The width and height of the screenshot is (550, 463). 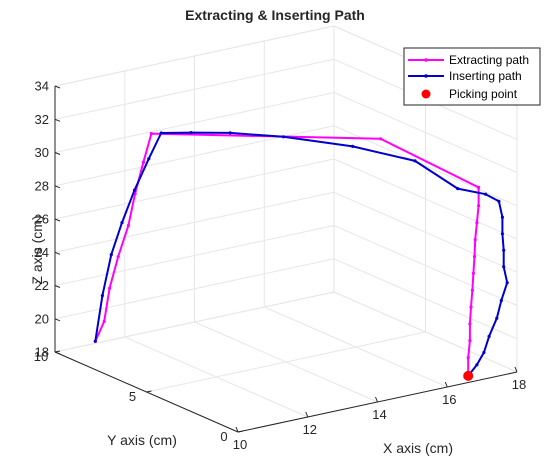 What do you see at coordinates (426, 60) in the screenshot?
I see `legend-extracting-marker` at bounding box center [426, 60].